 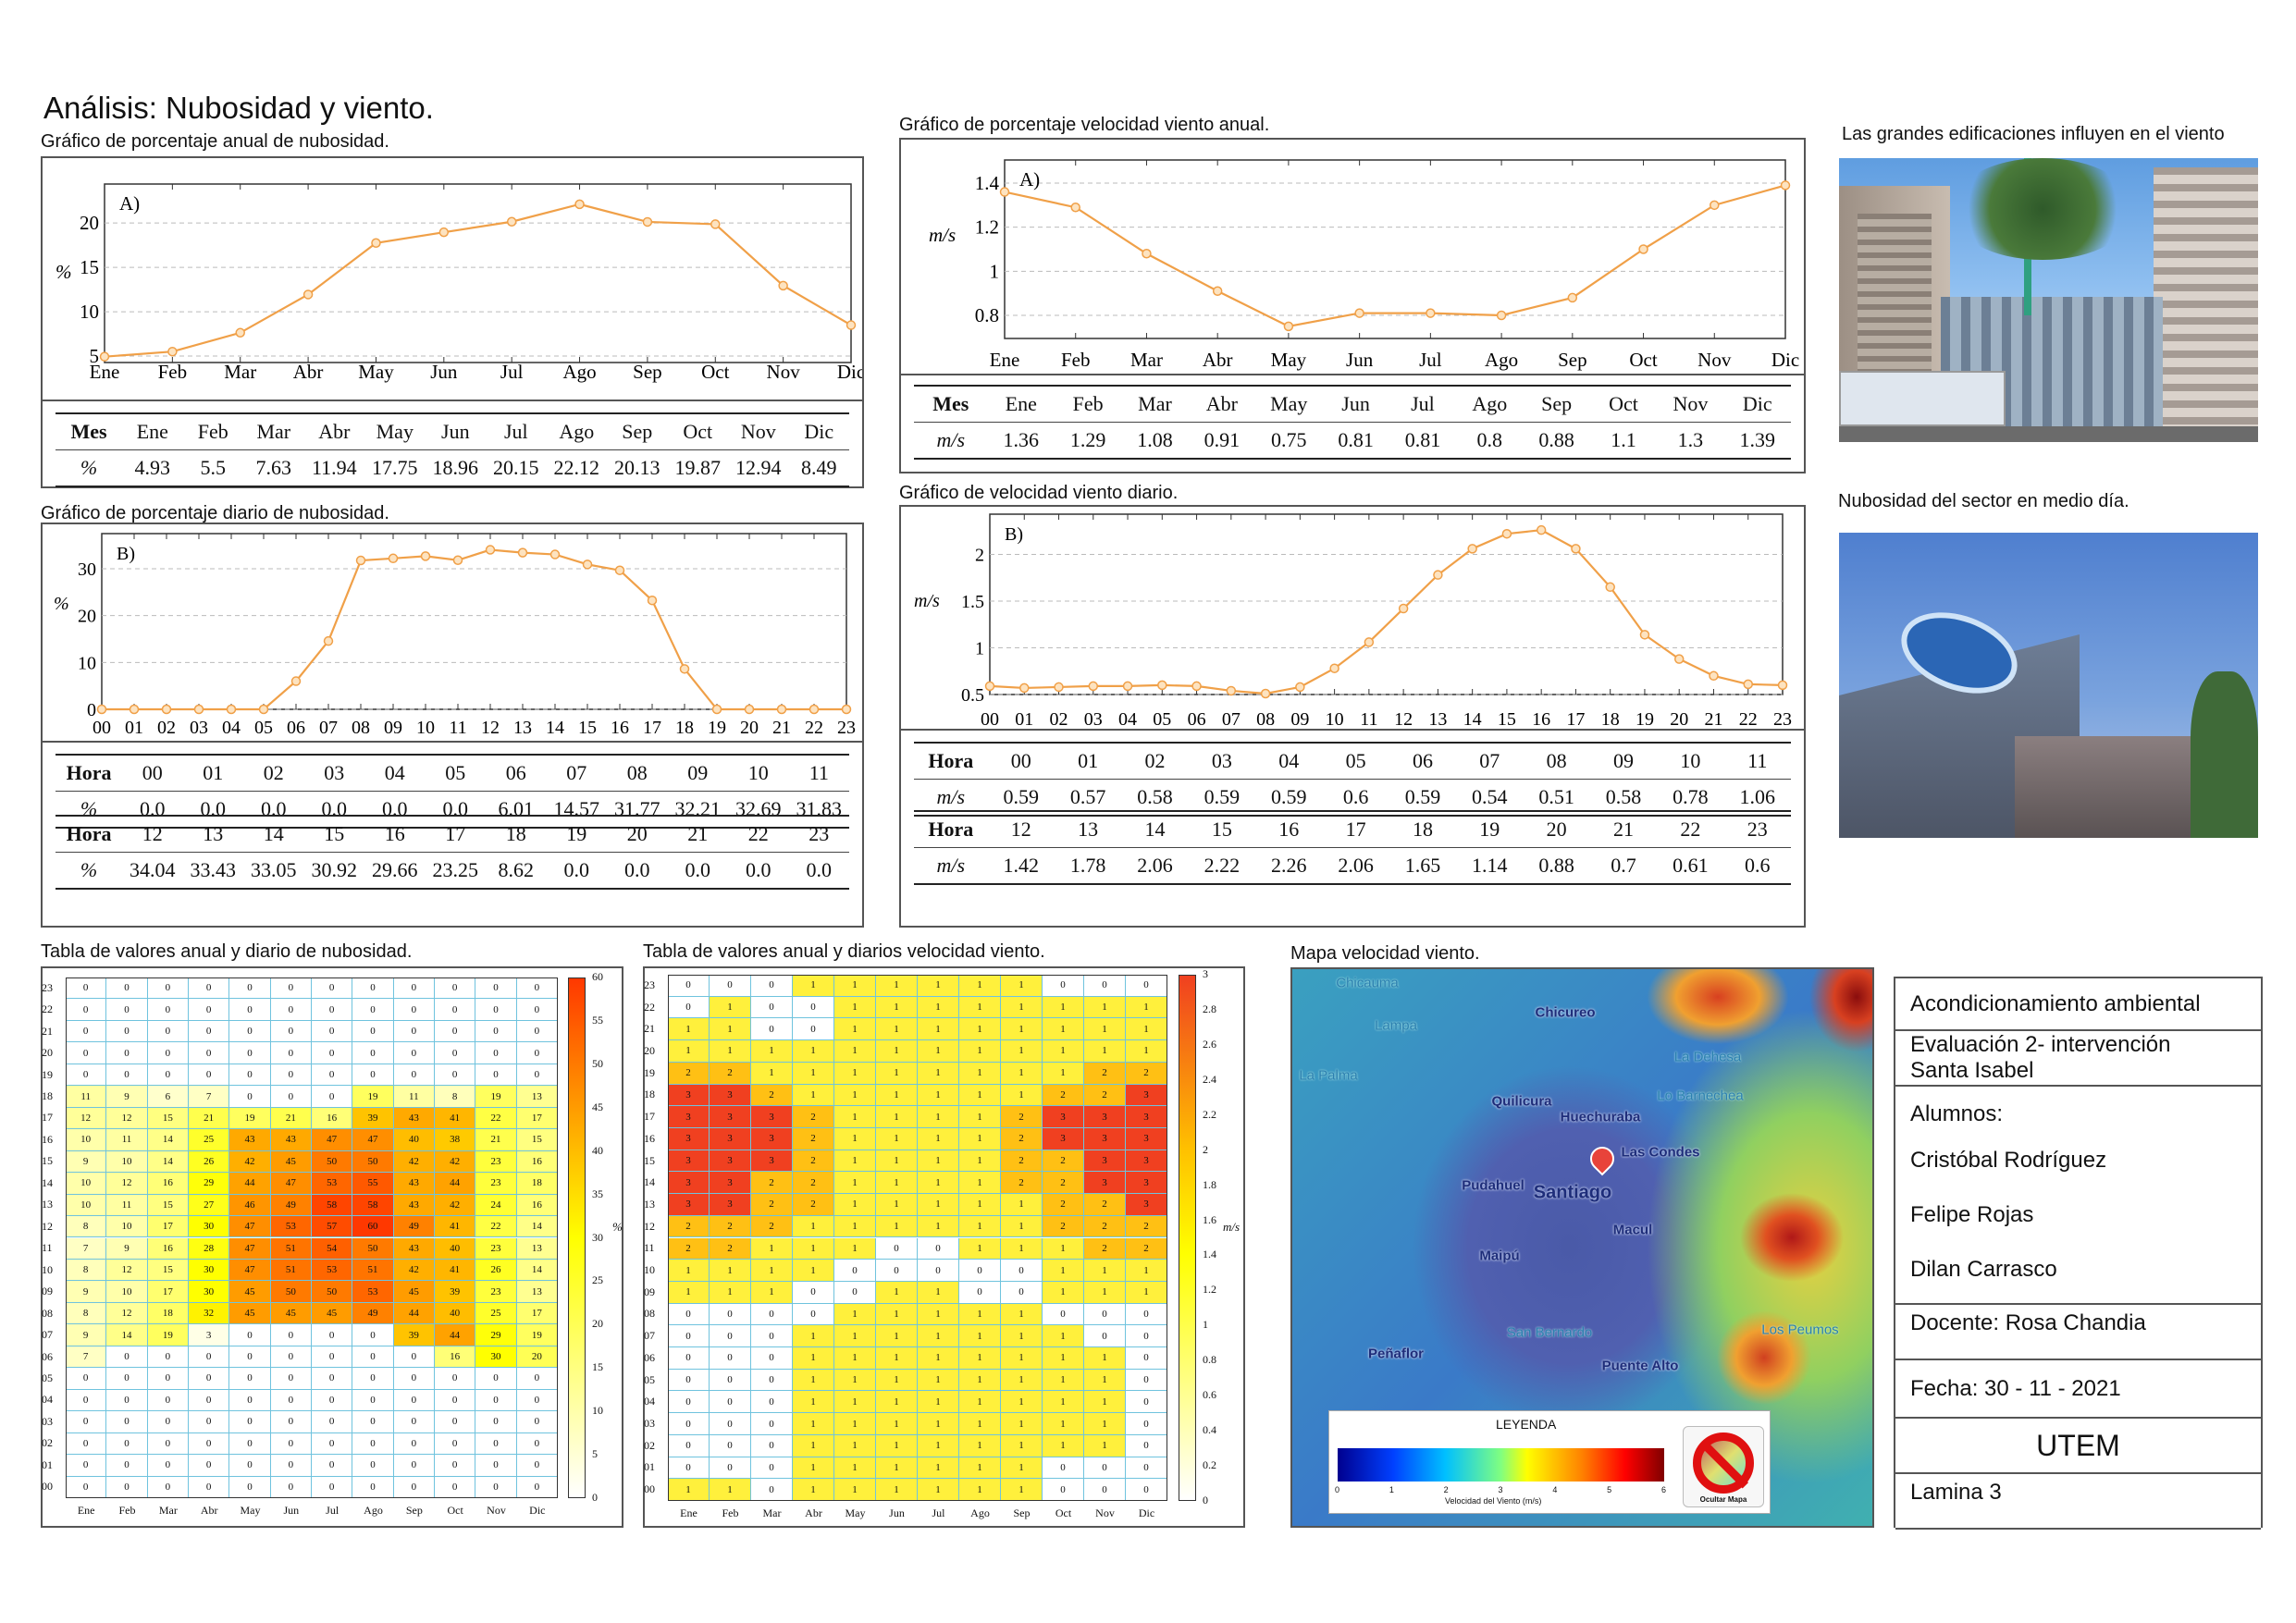 I want to click on x-tick-label: 05, so click(x=1162, y=719).